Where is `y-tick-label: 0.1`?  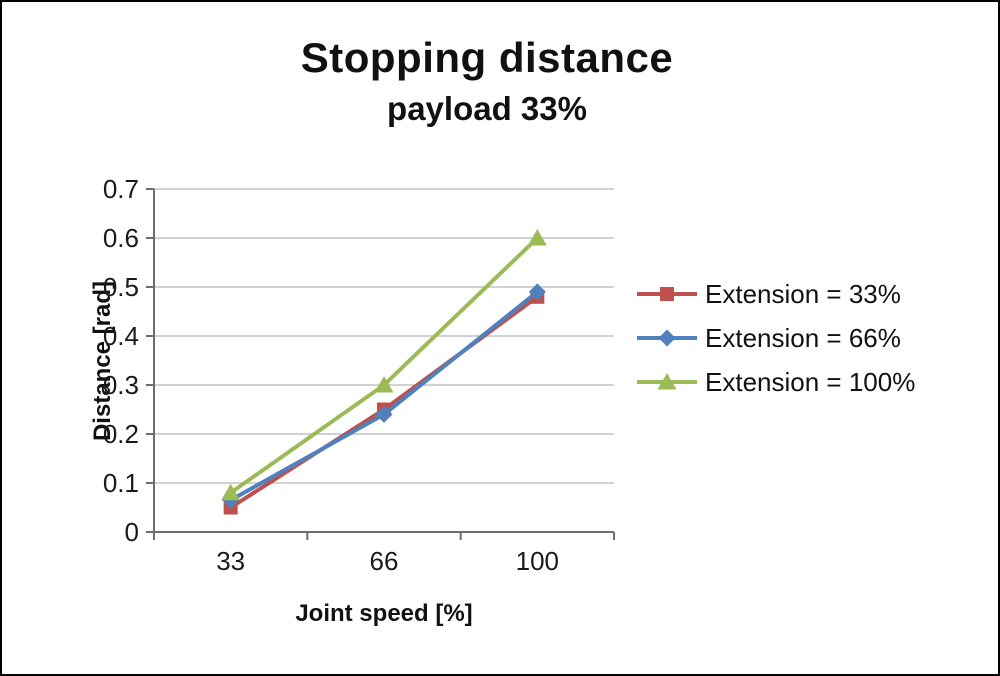
y-tick-label: 0.1 is located at coordinates (121, 483).